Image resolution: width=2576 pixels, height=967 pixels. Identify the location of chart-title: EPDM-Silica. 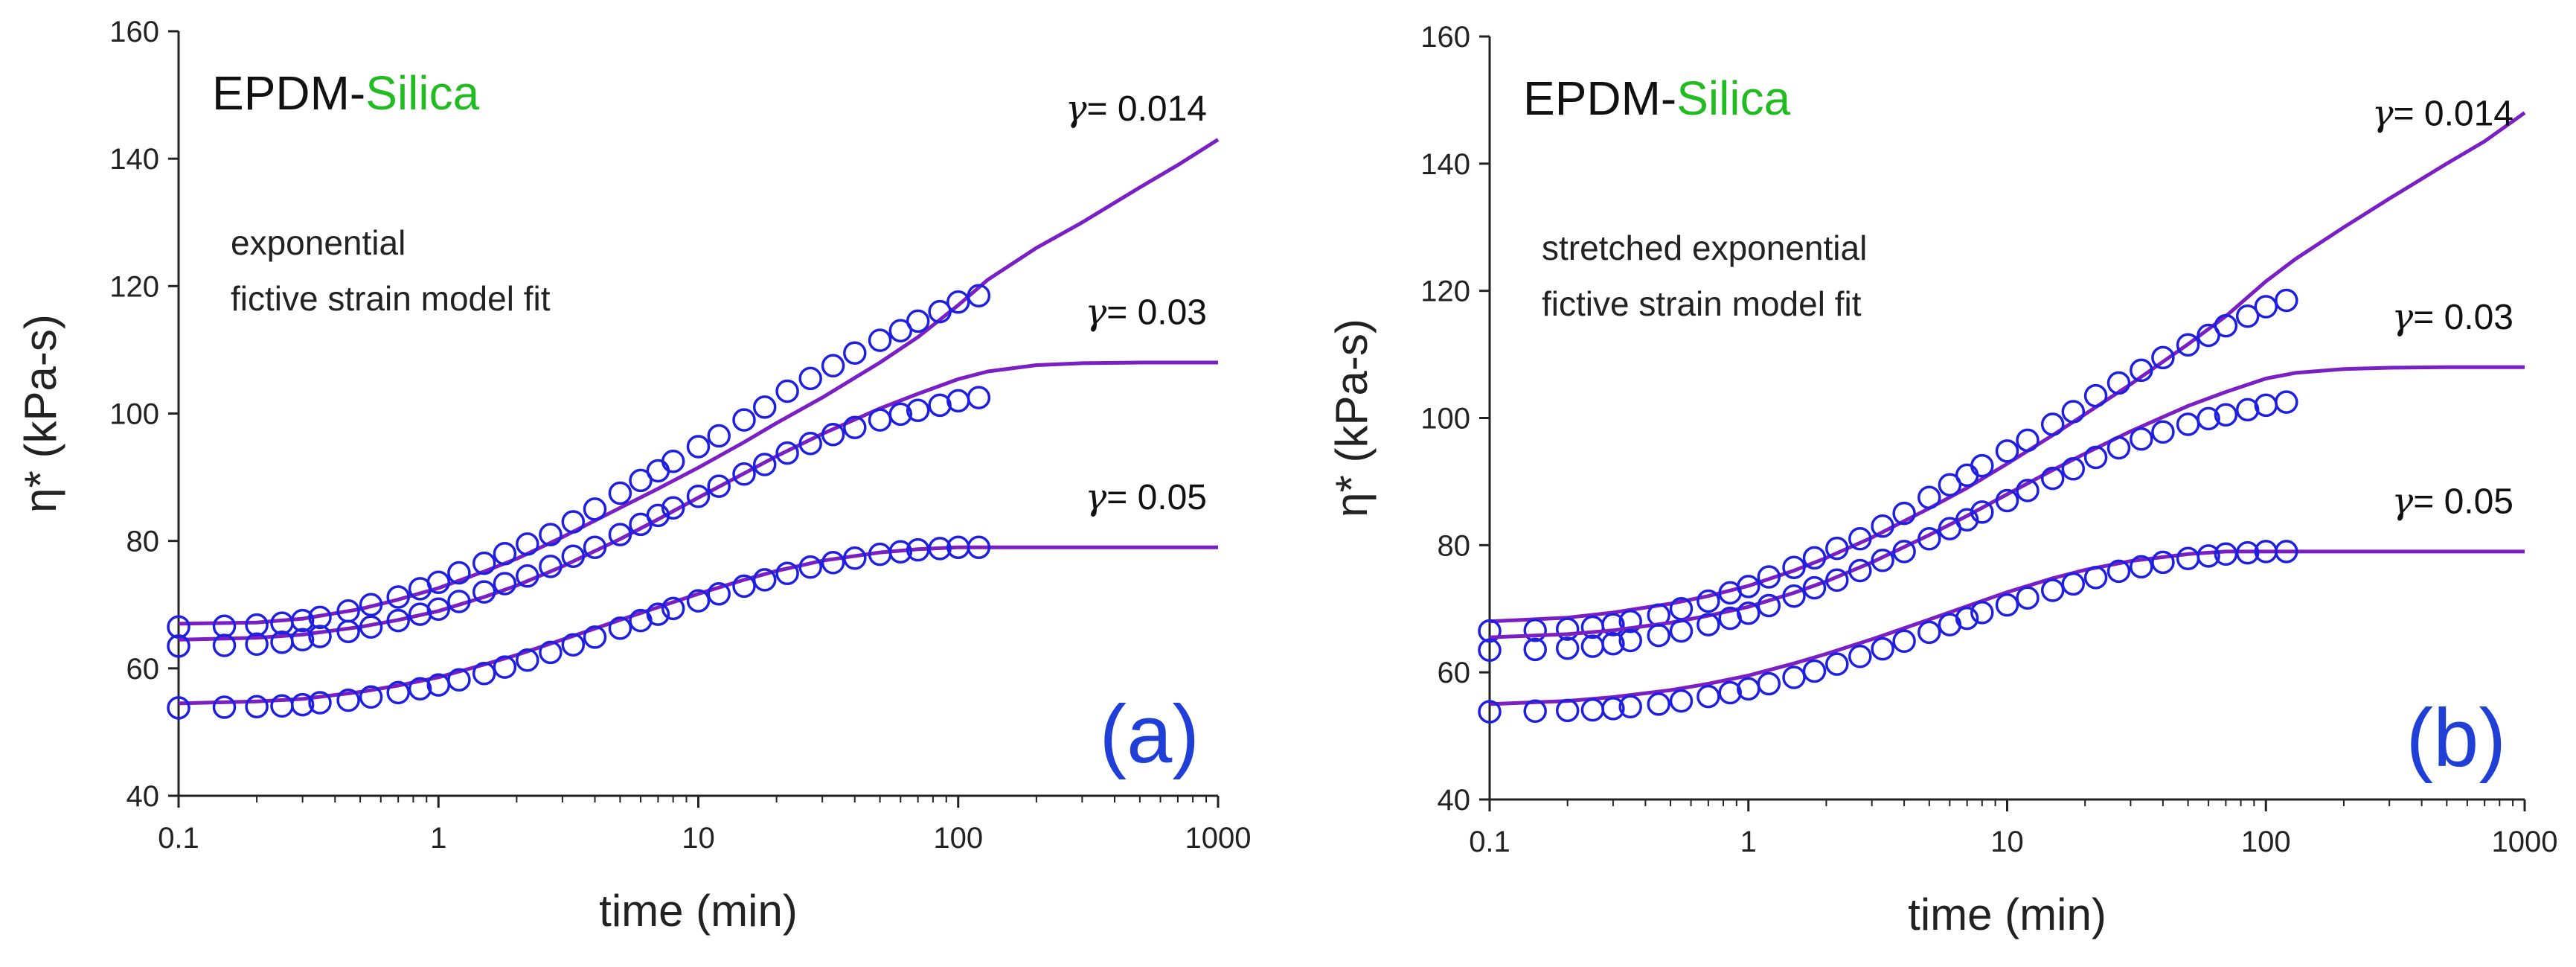
(1657, 98).